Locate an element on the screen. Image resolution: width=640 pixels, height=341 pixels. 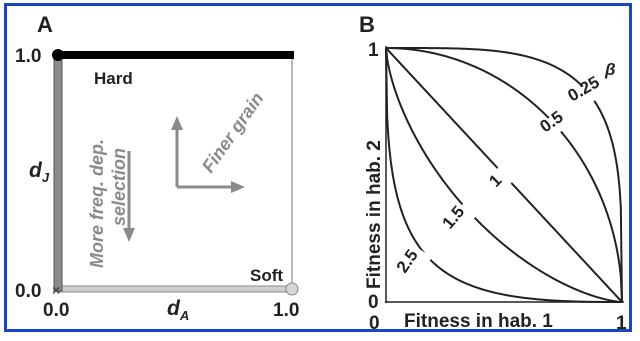
panel-b-y-label: Fitness in hab. 2 is located at coordinates (374, 214).